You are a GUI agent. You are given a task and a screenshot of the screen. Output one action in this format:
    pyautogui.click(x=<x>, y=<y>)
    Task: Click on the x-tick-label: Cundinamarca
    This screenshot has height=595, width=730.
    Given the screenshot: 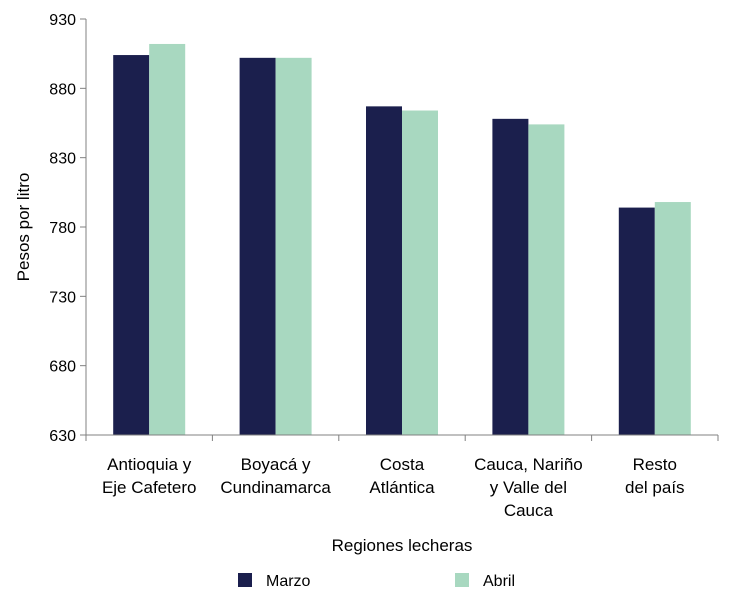 What is the action you would take?
    pyautogui.click(x=275, y=487)
    